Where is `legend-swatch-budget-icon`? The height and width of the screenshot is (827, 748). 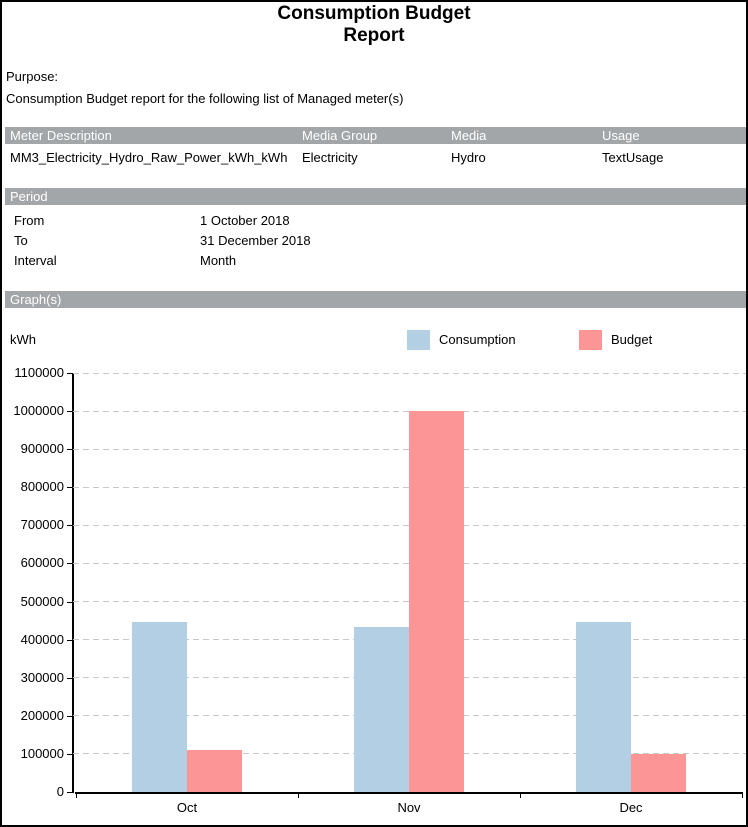 legend-swatch-budget-icon is located at coordinates (590, 340).